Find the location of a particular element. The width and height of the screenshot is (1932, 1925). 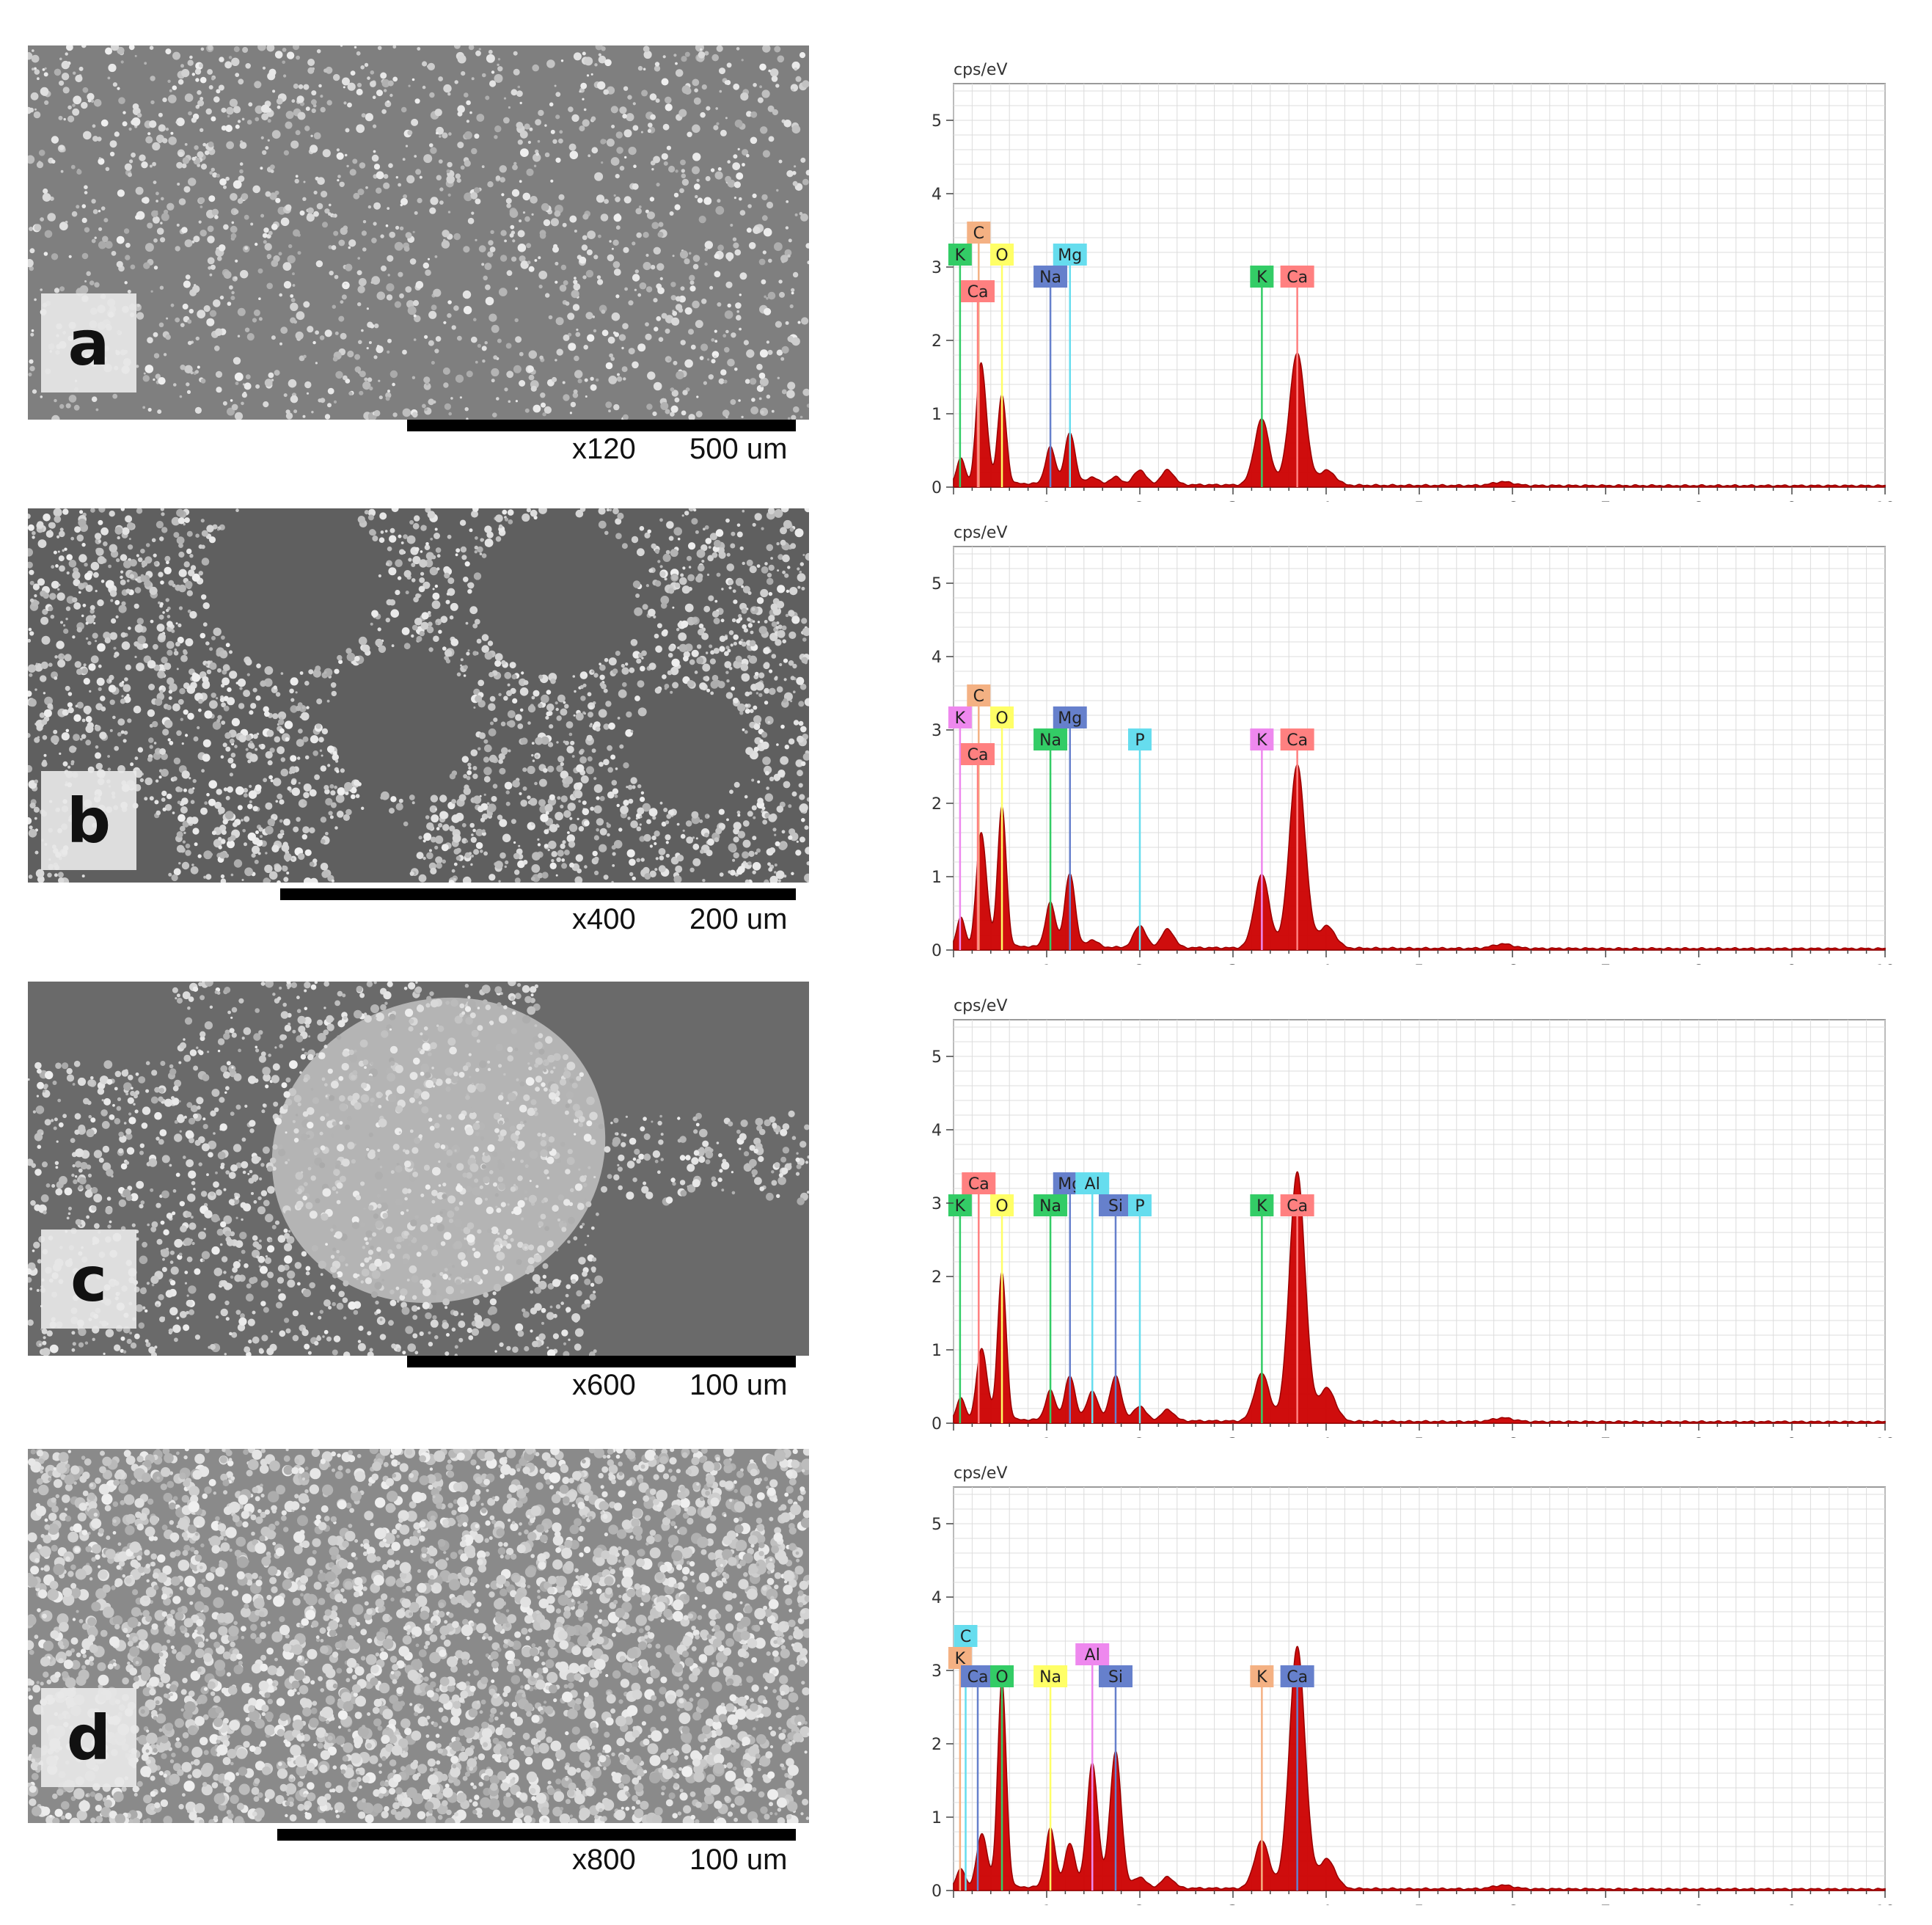

element-label: O is located at coordinates (1001, 719).